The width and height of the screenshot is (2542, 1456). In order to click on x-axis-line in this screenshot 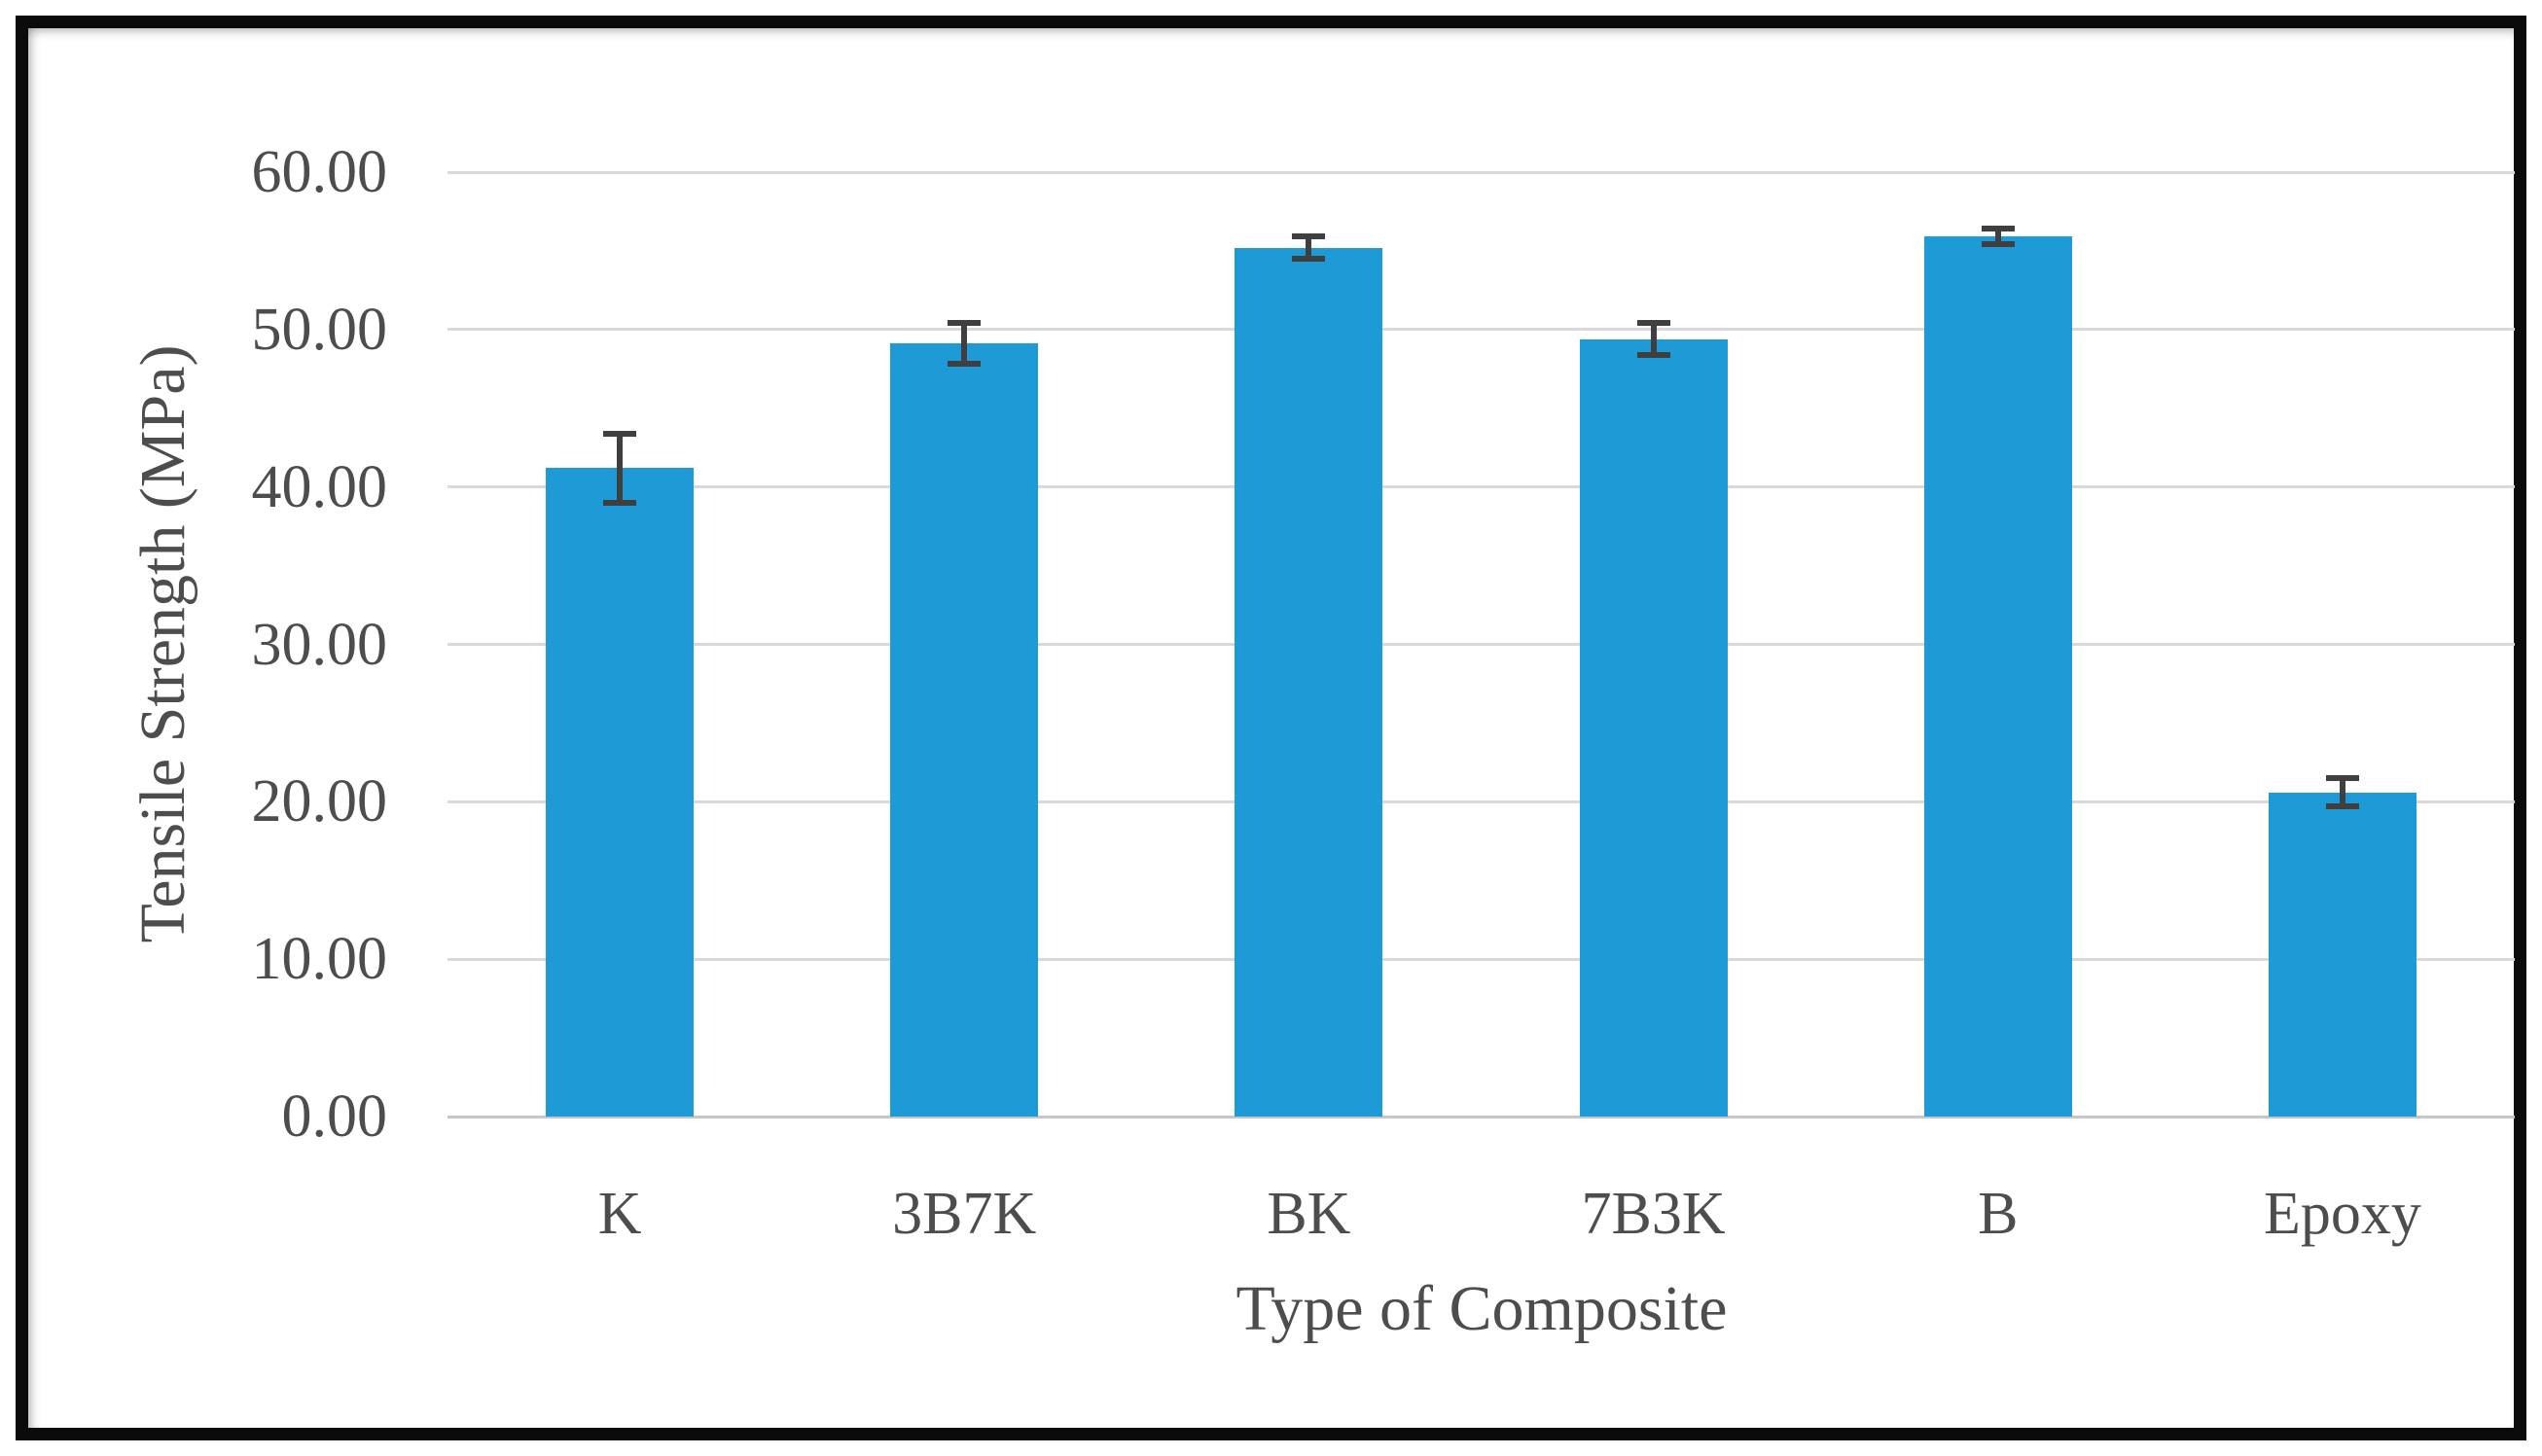, I will do `click(1481, 1117)`.